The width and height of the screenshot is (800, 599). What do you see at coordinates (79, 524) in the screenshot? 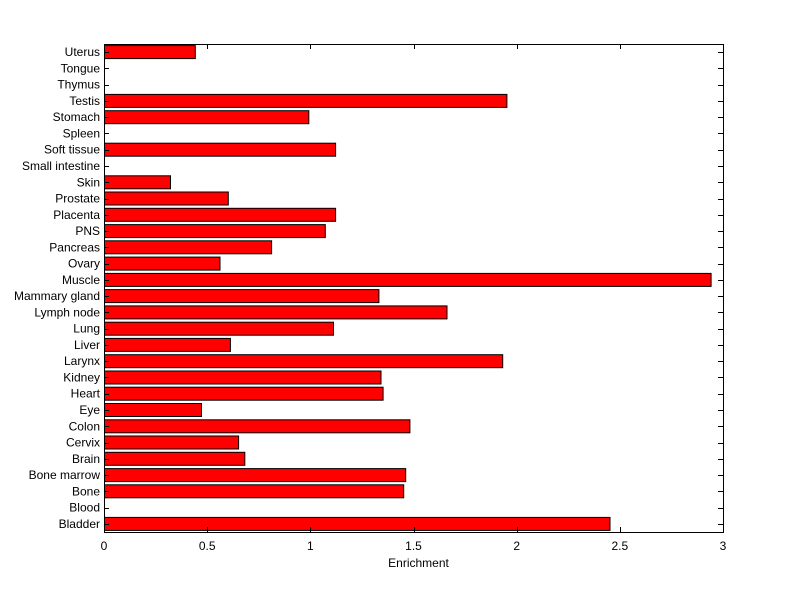
I see `y-tick-label: Bladder` at bounding box center [79, 524].